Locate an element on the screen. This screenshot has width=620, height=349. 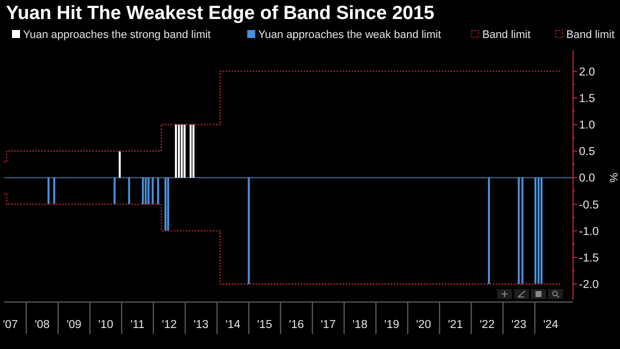
x-tick-label: '23 is located at coordinates (518, 325).